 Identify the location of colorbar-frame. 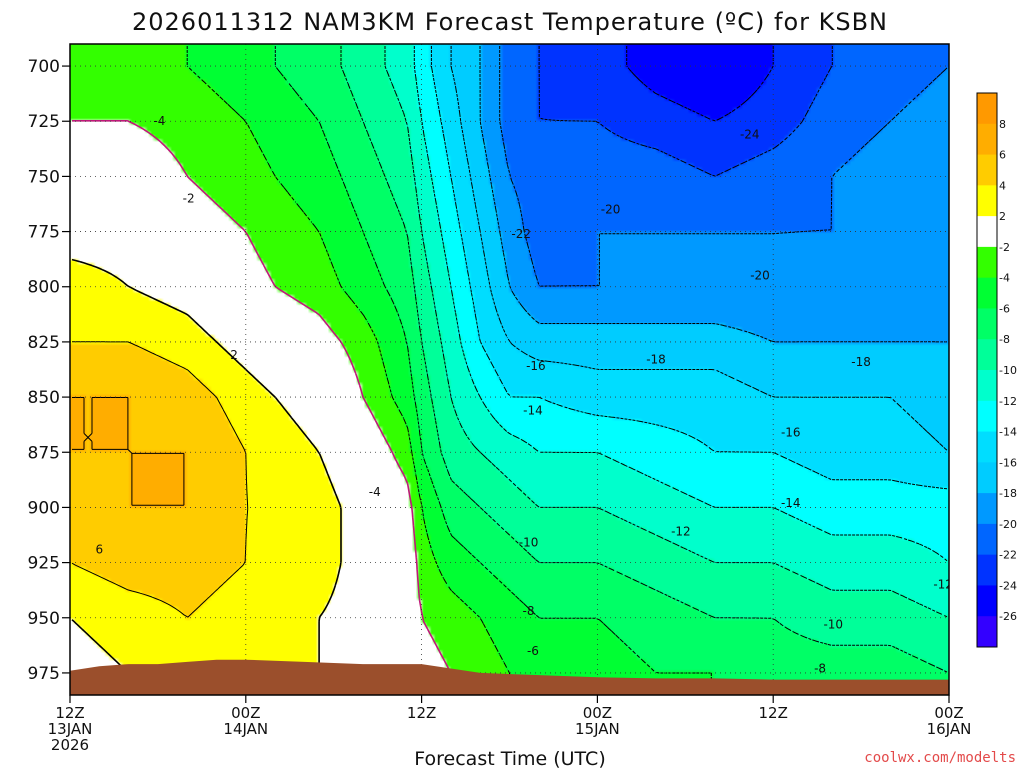
(987, 370).